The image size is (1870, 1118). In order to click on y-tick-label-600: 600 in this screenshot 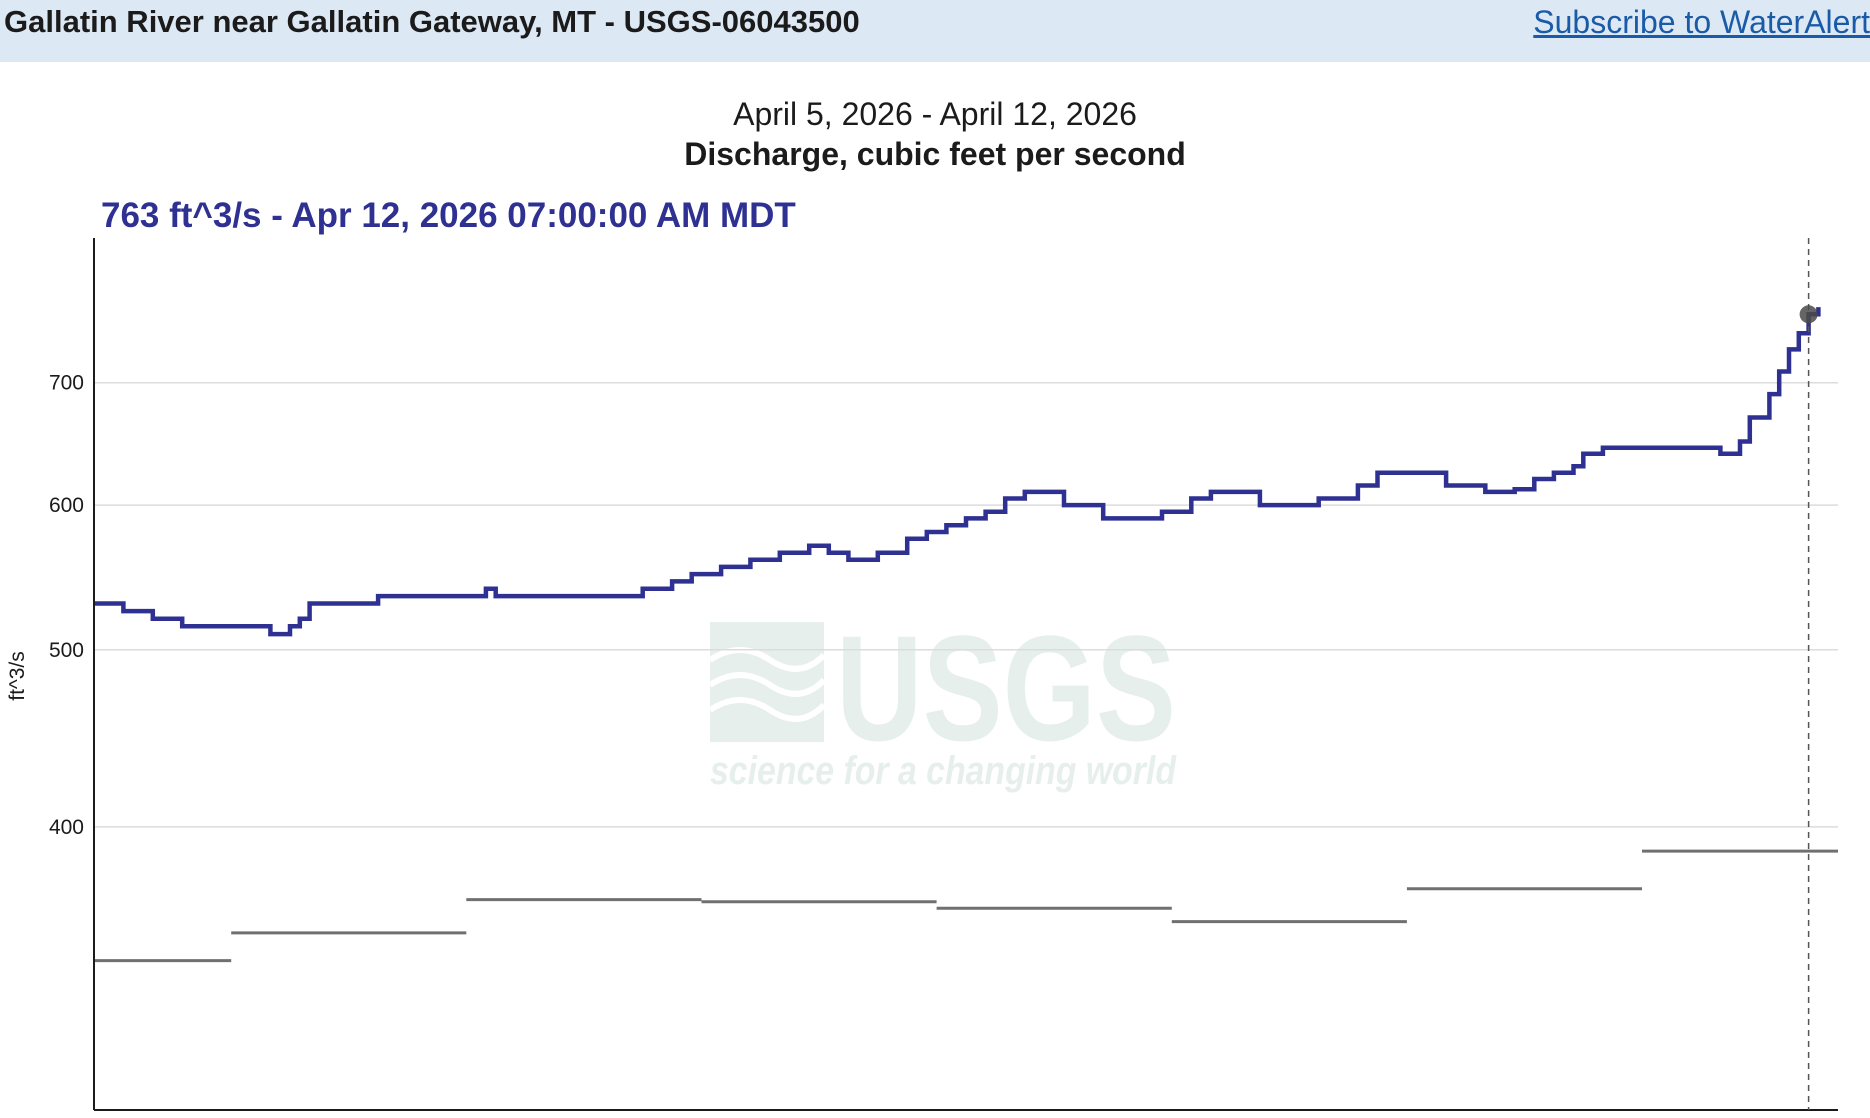, I will do `click(66, 505)`.